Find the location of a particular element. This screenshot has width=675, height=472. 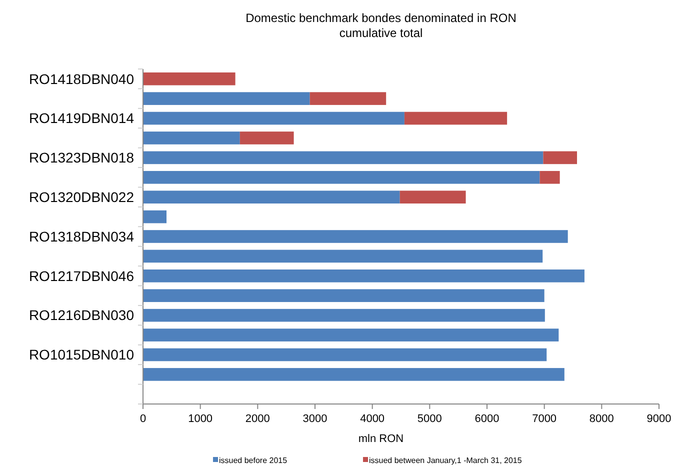

x-axis-title: mln RON is located at coordinates (381, 439).